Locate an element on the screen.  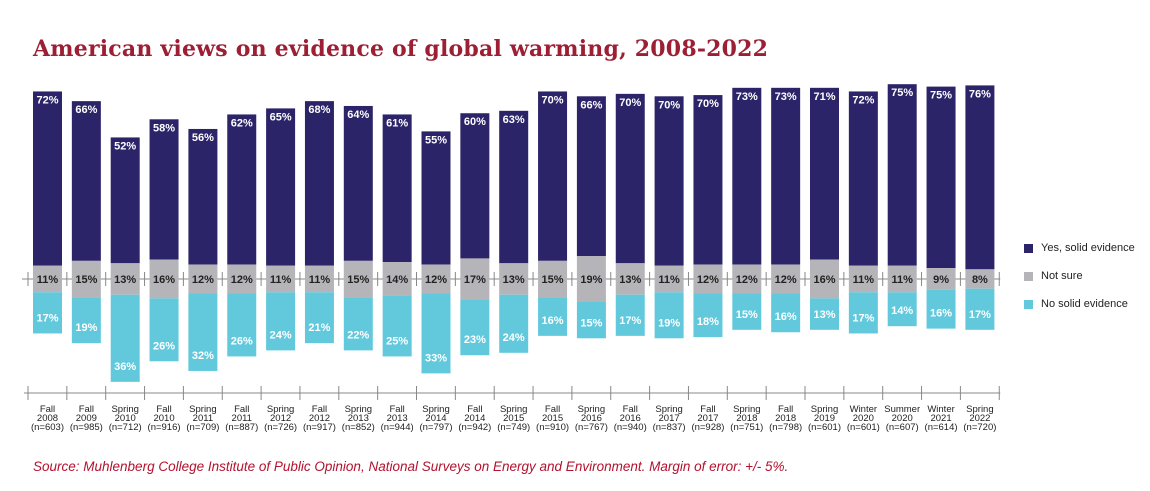
x-tick-label: 2015 is located at coordinates (552, 418).